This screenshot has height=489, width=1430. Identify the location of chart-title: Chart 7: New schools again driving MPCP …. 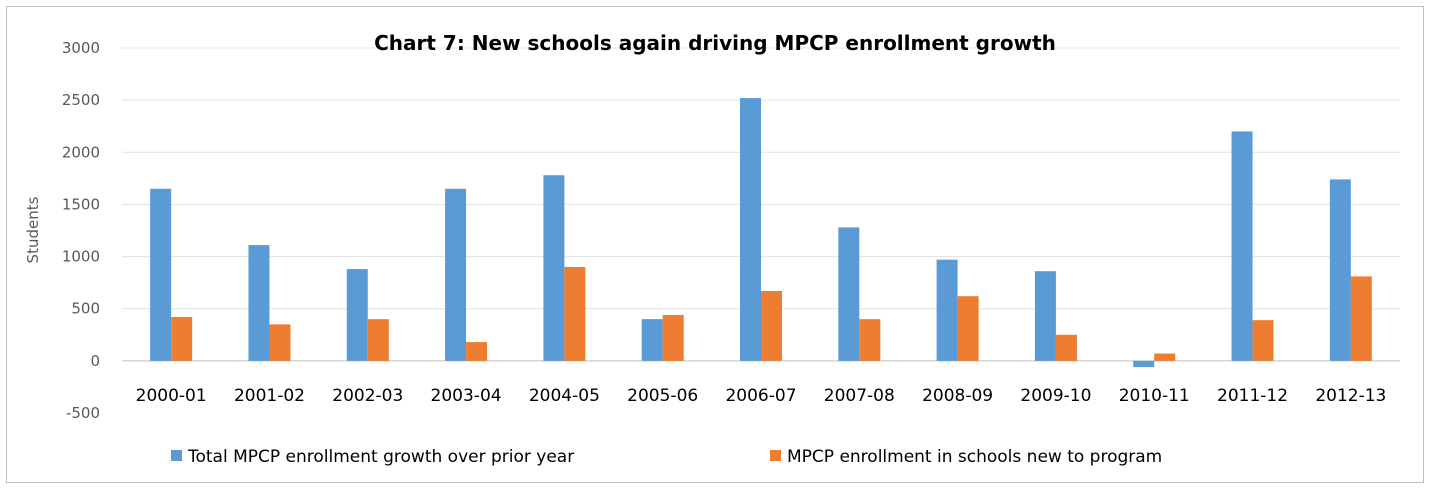
(715, 43).